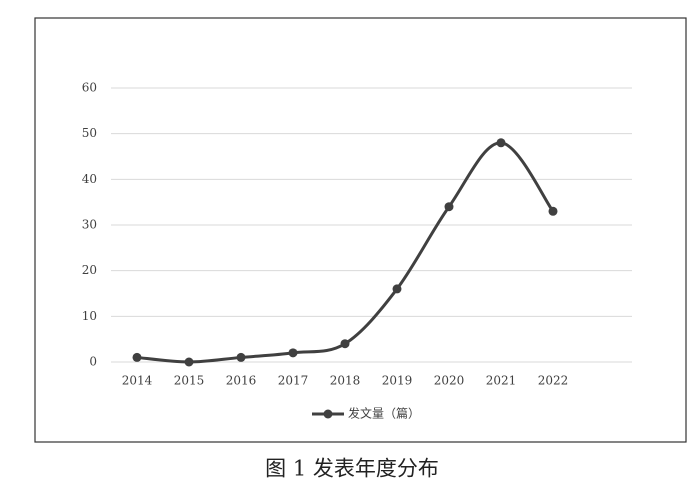 This screenshot has width=700, height=492. Describe the element at coordinates (241, 381) in the screenshot. I see `x-tick-label: 2016` at that location.